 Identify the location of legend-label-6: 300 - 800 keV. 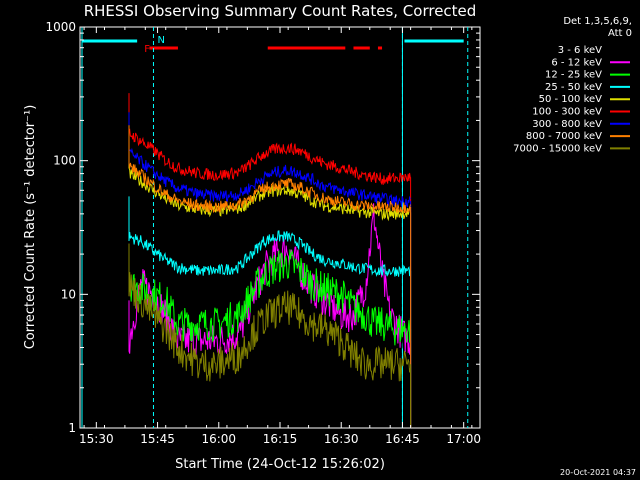
(567, 124).